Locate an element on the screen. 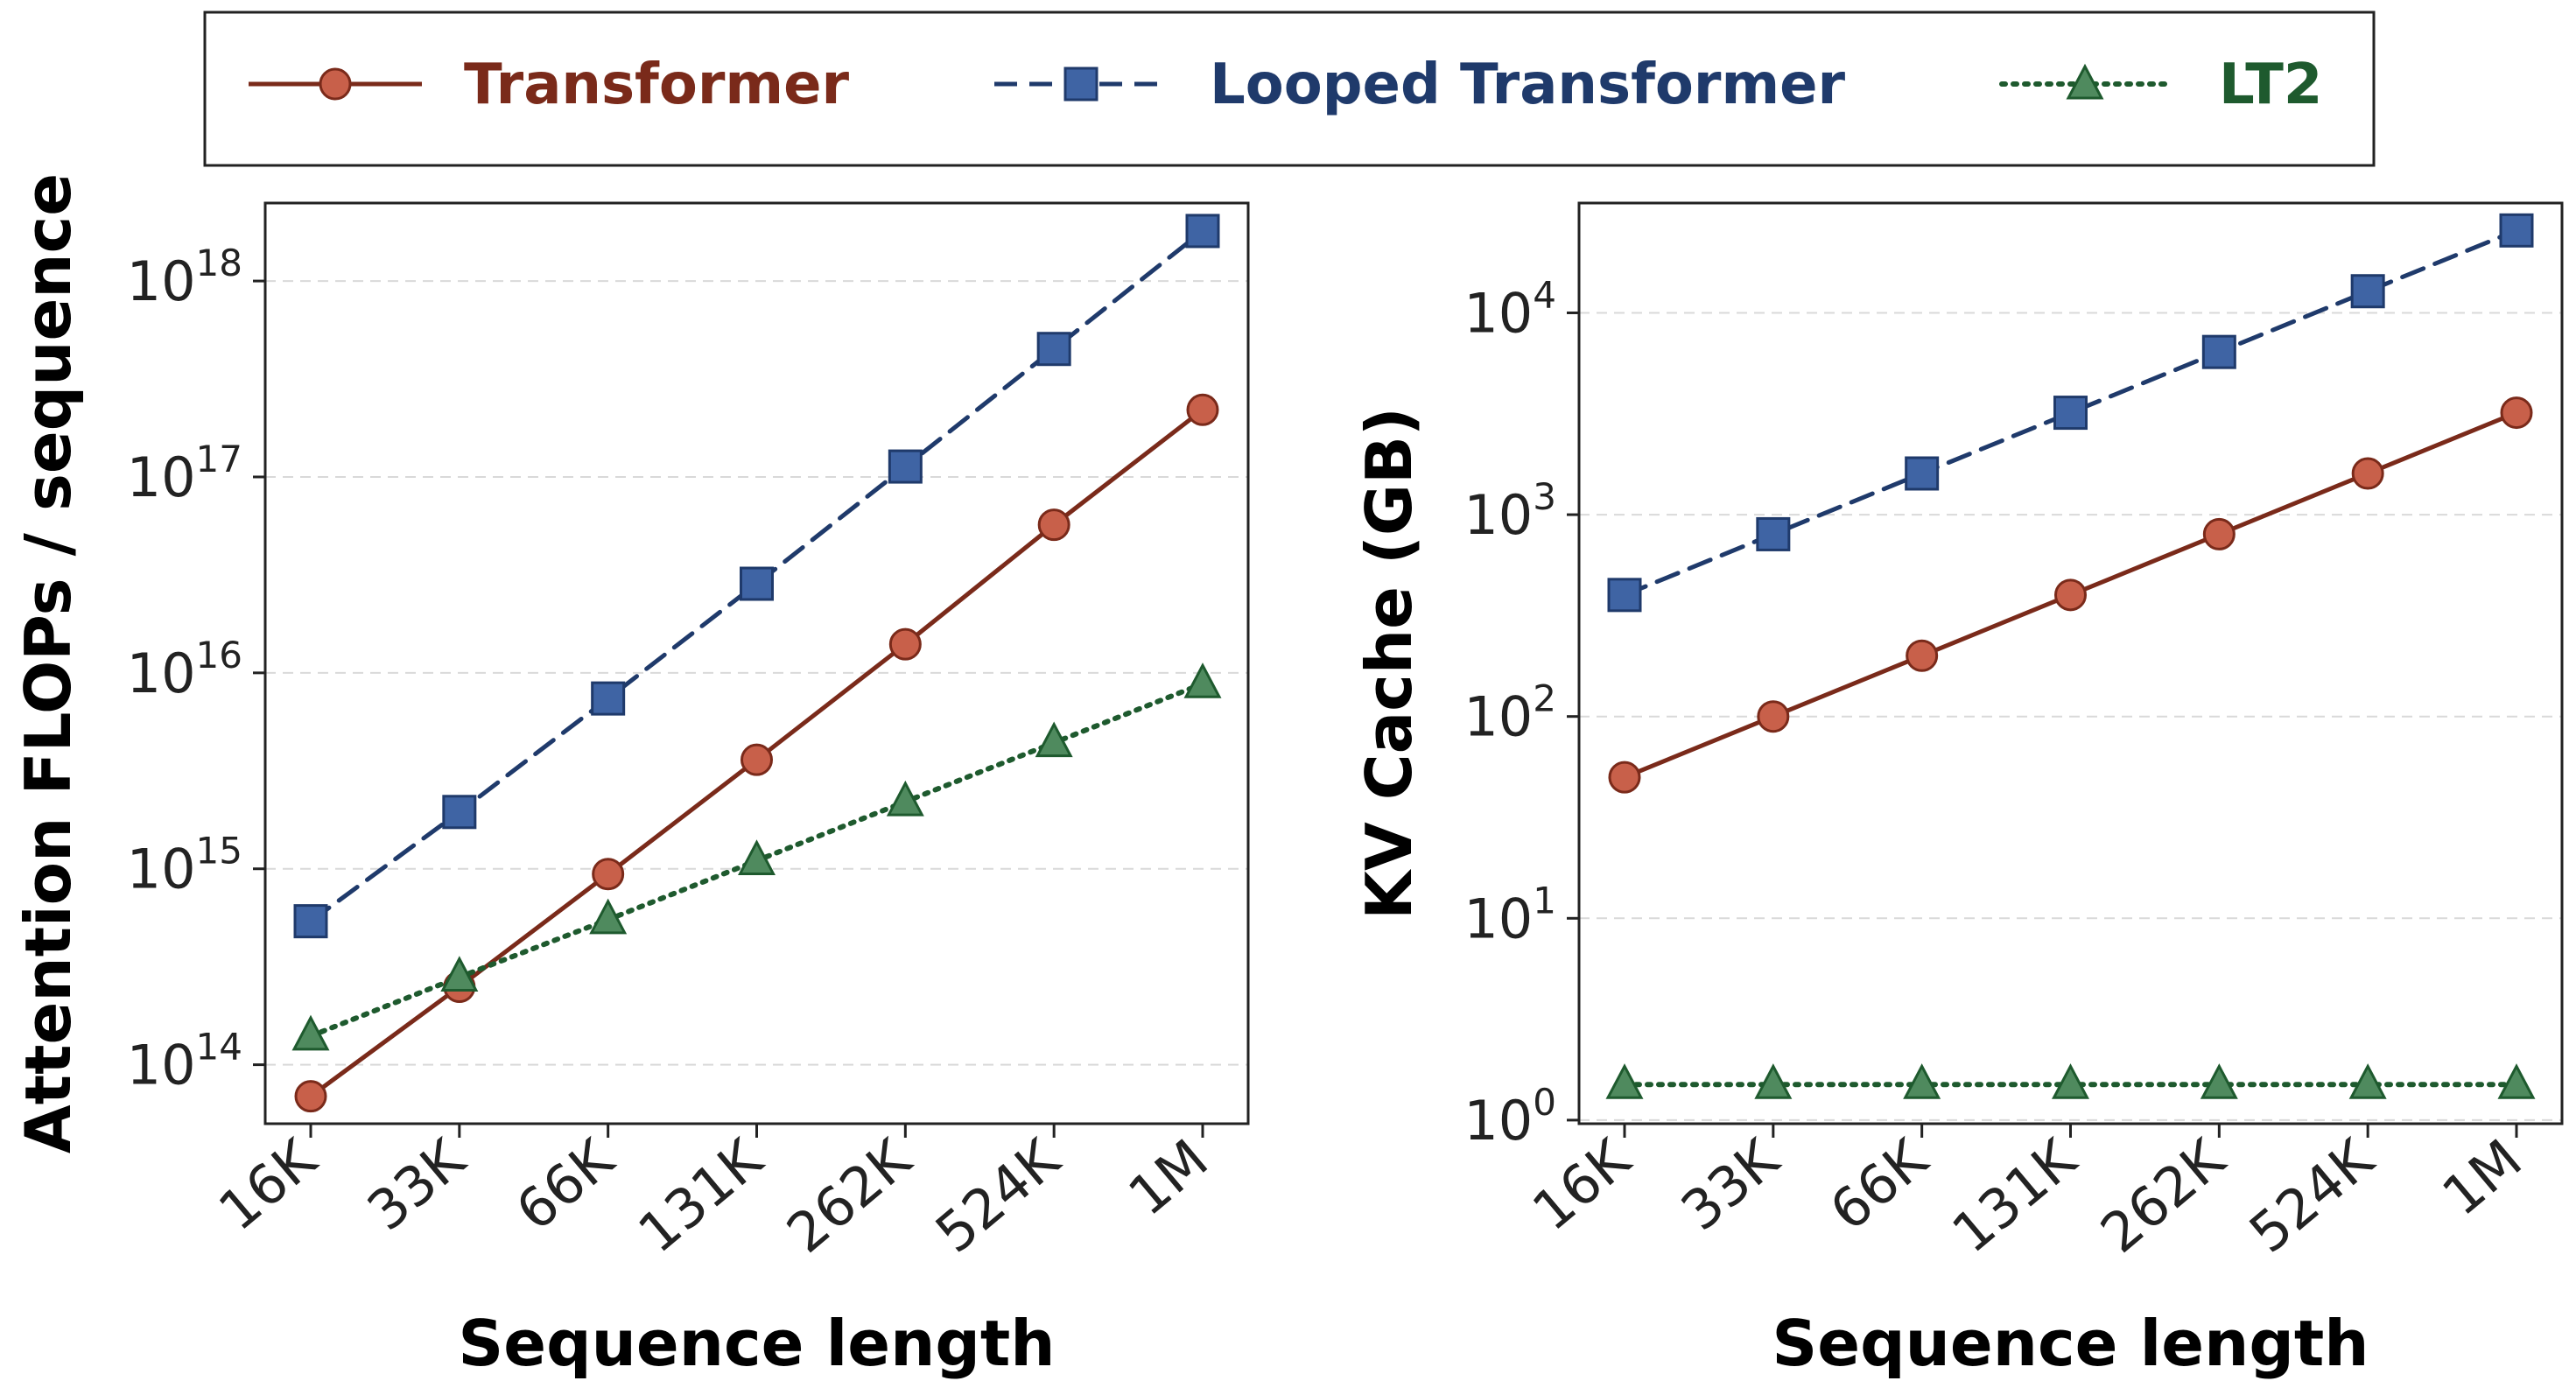 This screenshot has height=1395, width=2576. legend-item-lt2: LT2 is located at coordinates (2160, 85).